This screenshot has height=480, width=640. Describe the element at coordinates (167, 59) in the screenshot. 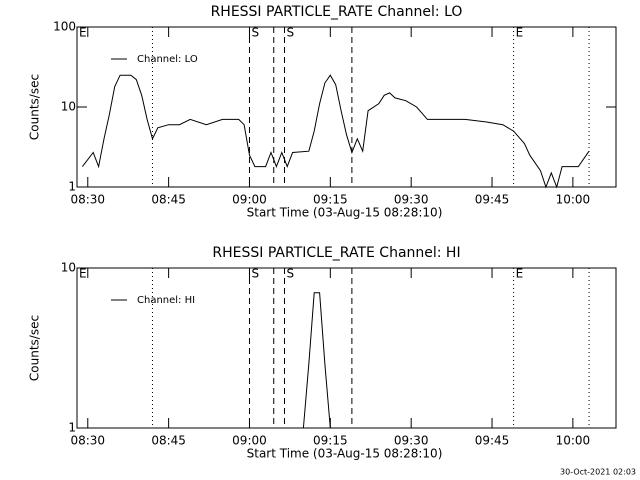

I see `legend-label: Channel: LO` at that location.